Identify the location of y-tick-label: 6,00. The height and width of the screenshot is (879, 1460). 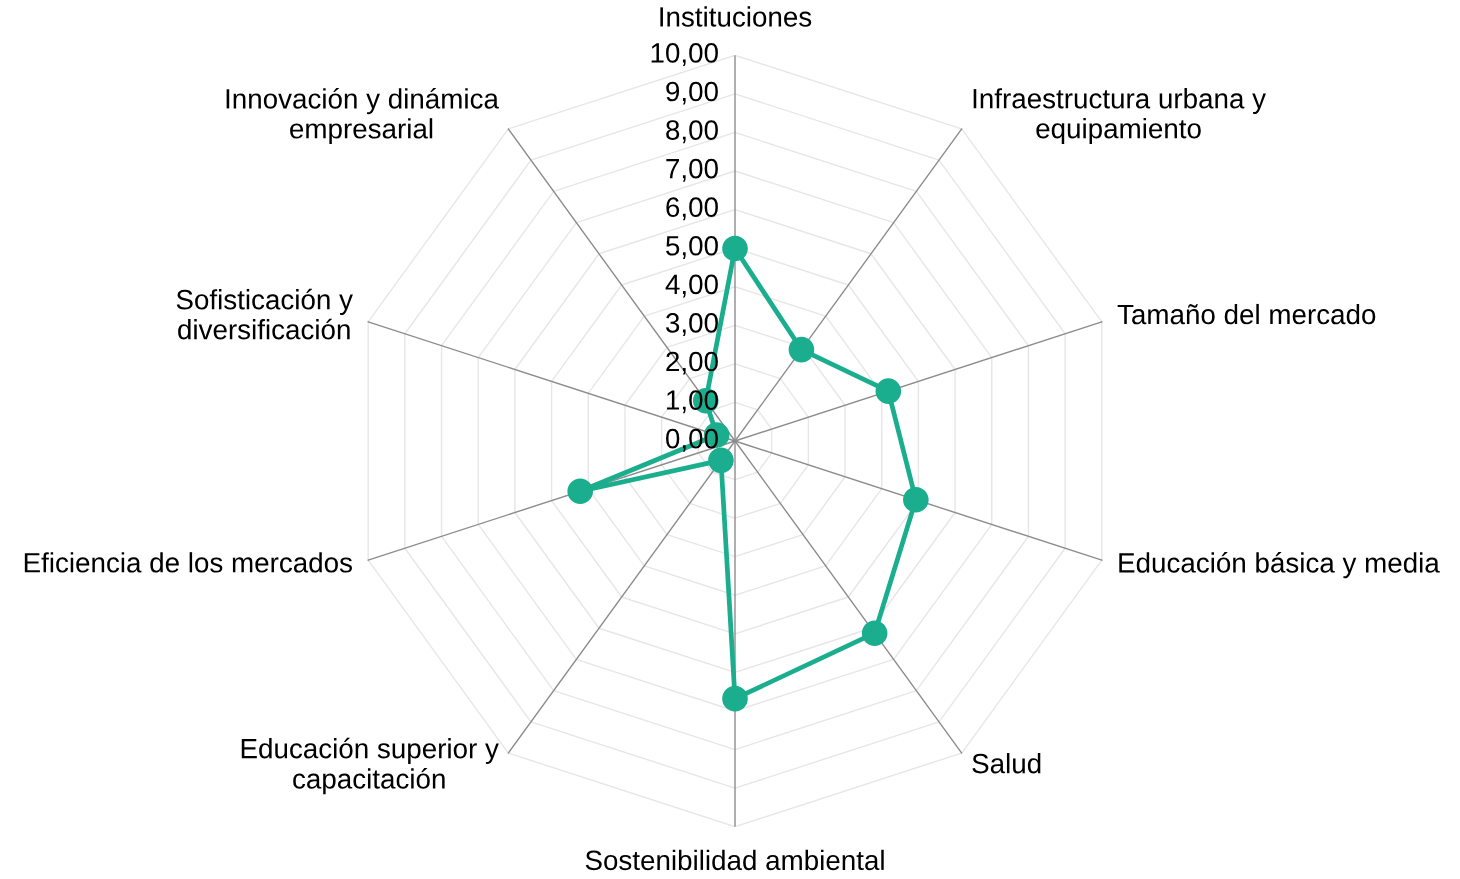
(692, 209).